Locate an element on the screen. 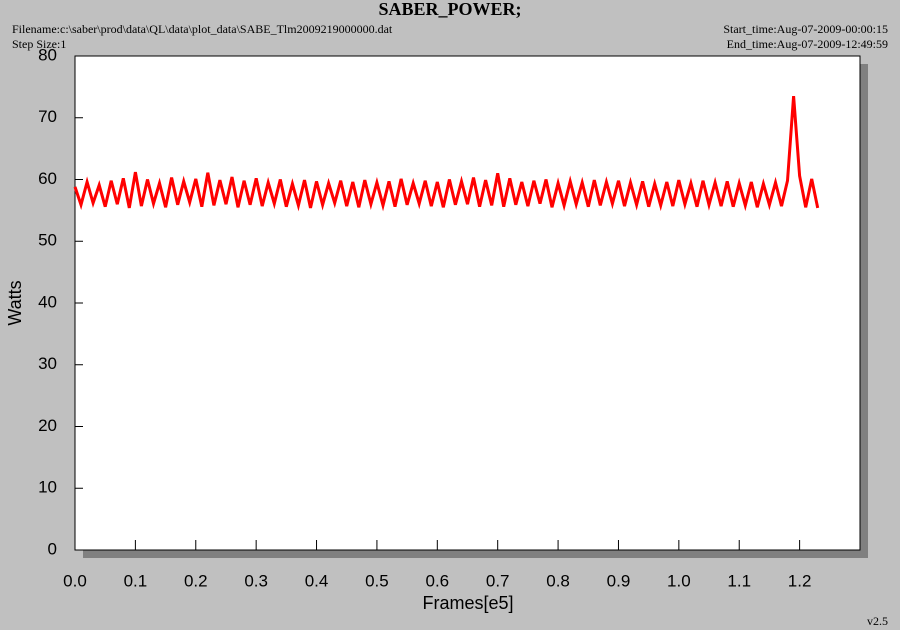 The image size is (900, 630). y-tick-label: 40 is located at coordinates (47, 301).